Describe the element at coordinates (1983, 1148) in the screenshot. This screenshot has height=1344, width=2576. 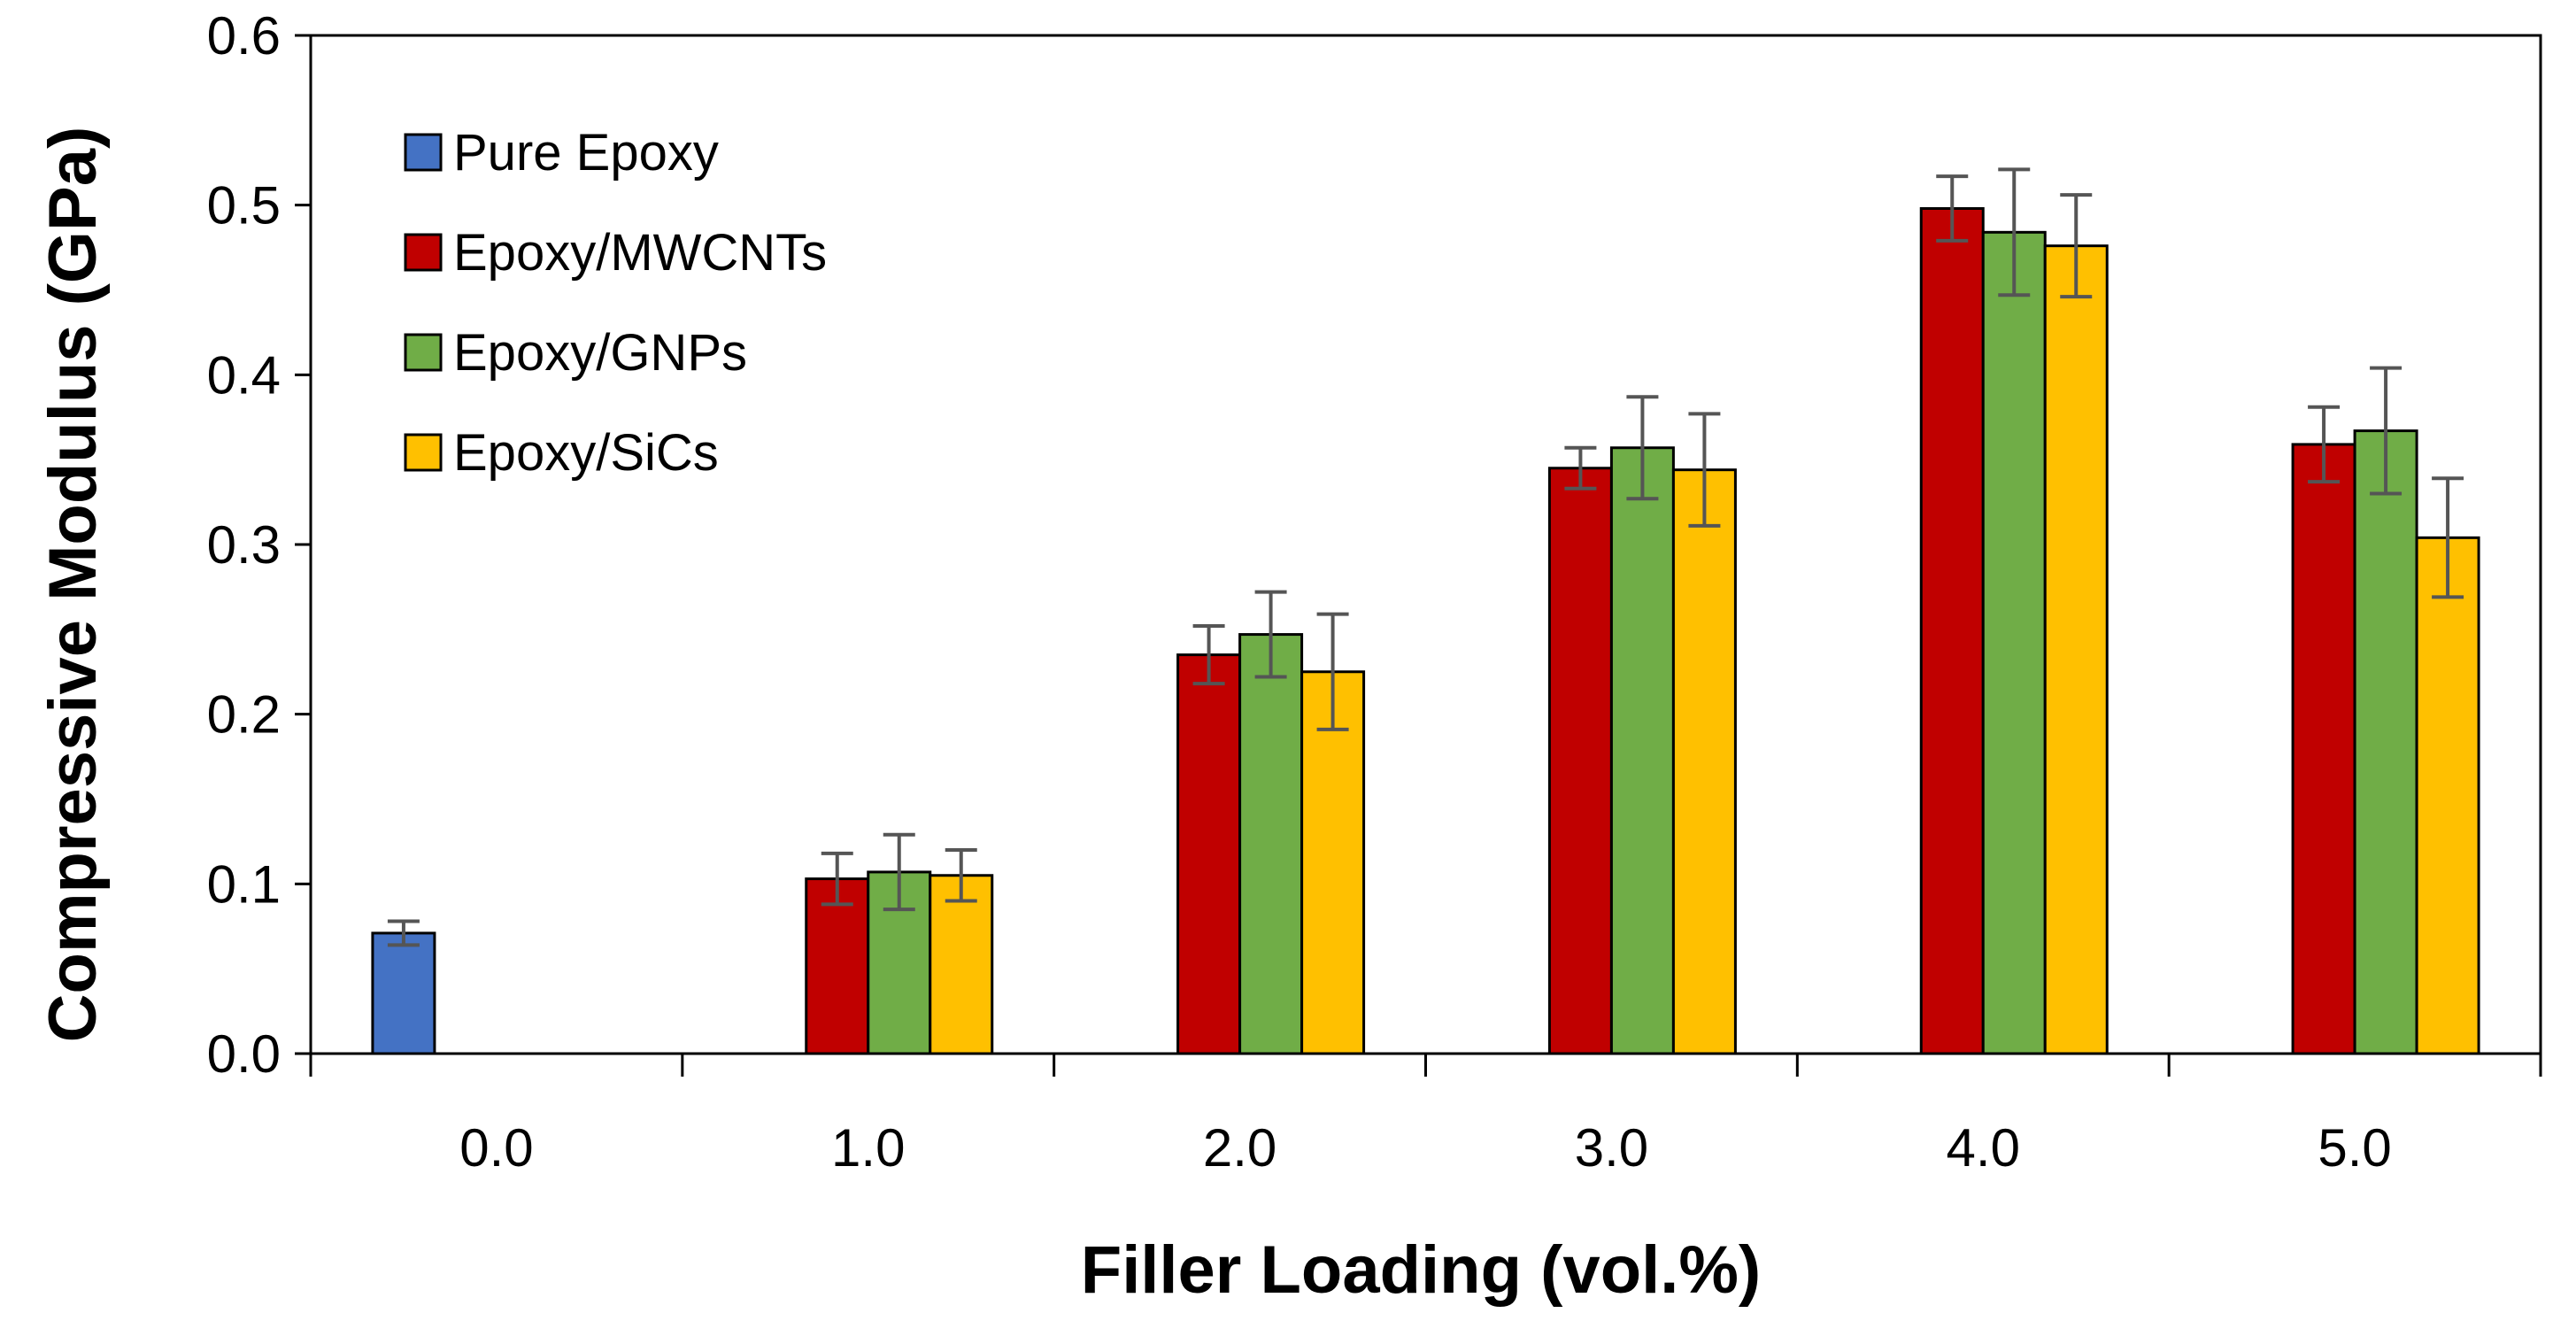
I see `x-tick-label: 4.0` at that location.